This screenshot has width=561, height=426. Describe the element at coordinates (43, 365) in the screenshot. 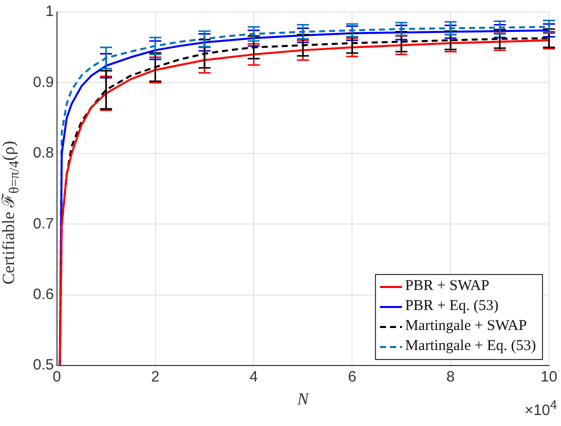

I see `y-tick-label: 0.5` at that location.